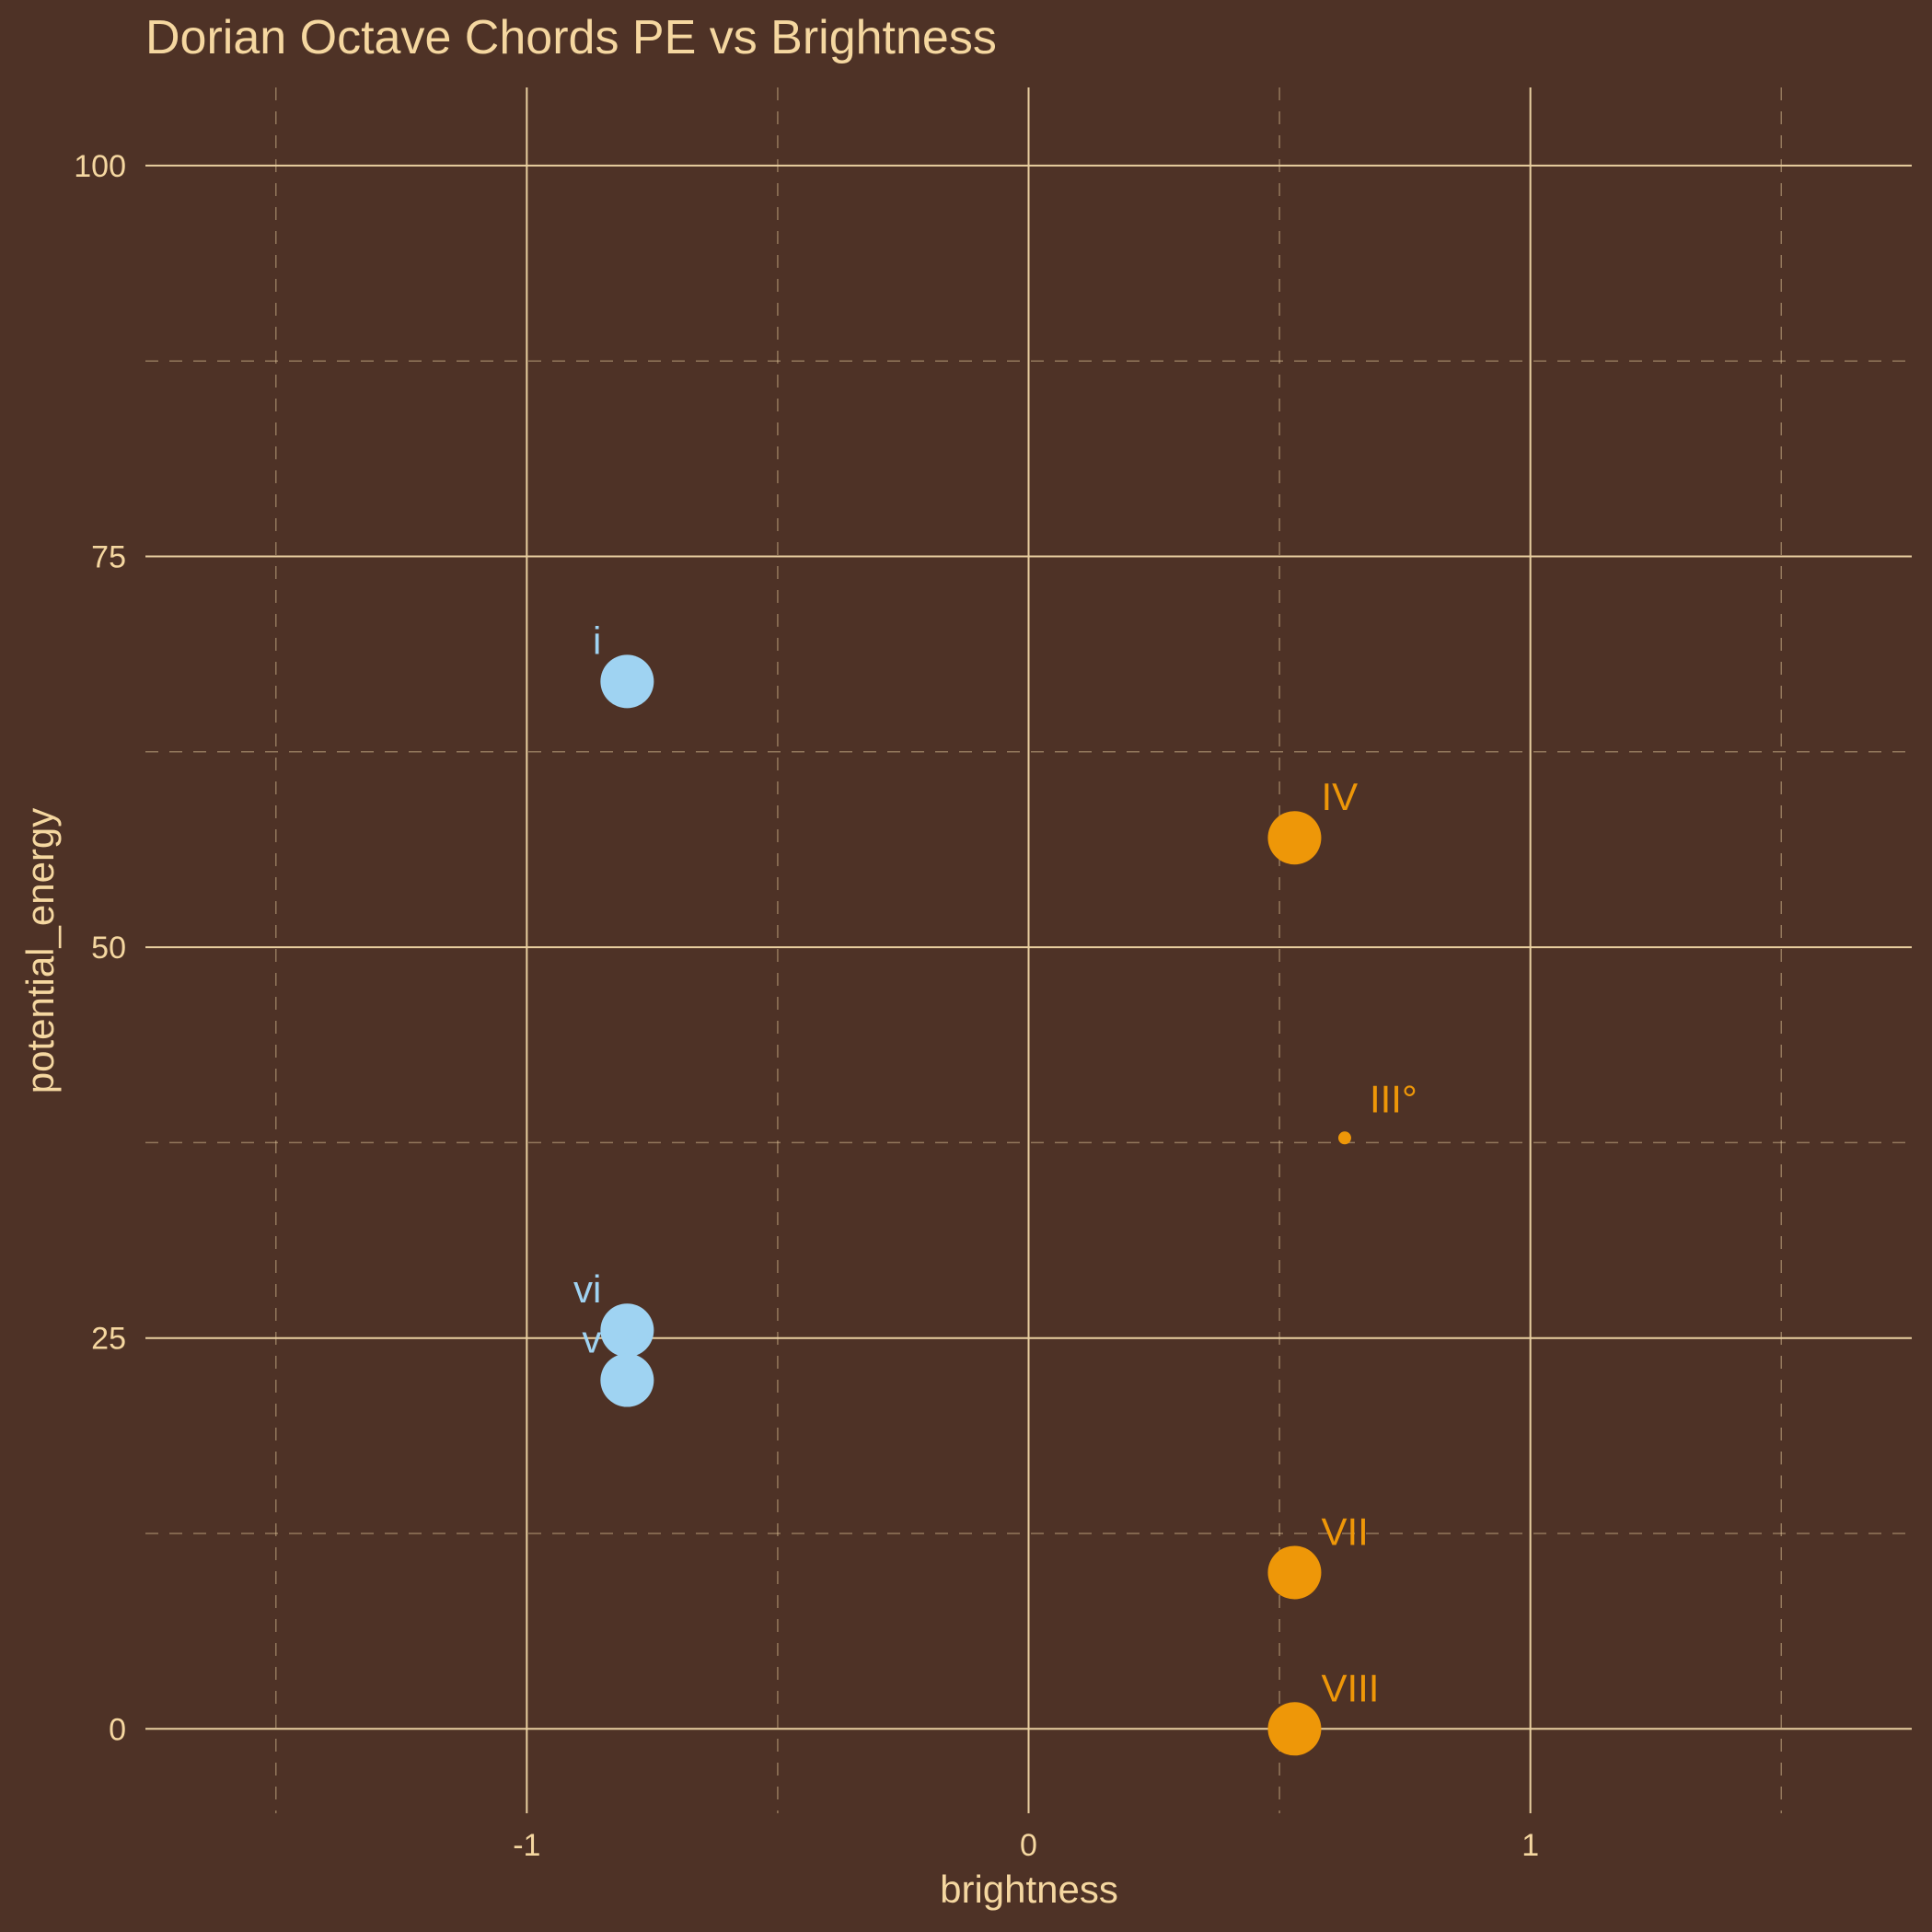 The height and width of the screenshot is (1932, 1932). What do you see at coordinates (571, 38) in the screenshot?
I see `chart-title: Dorian Octave Chords PE vs Brightness` at bounding box center [571, 38].